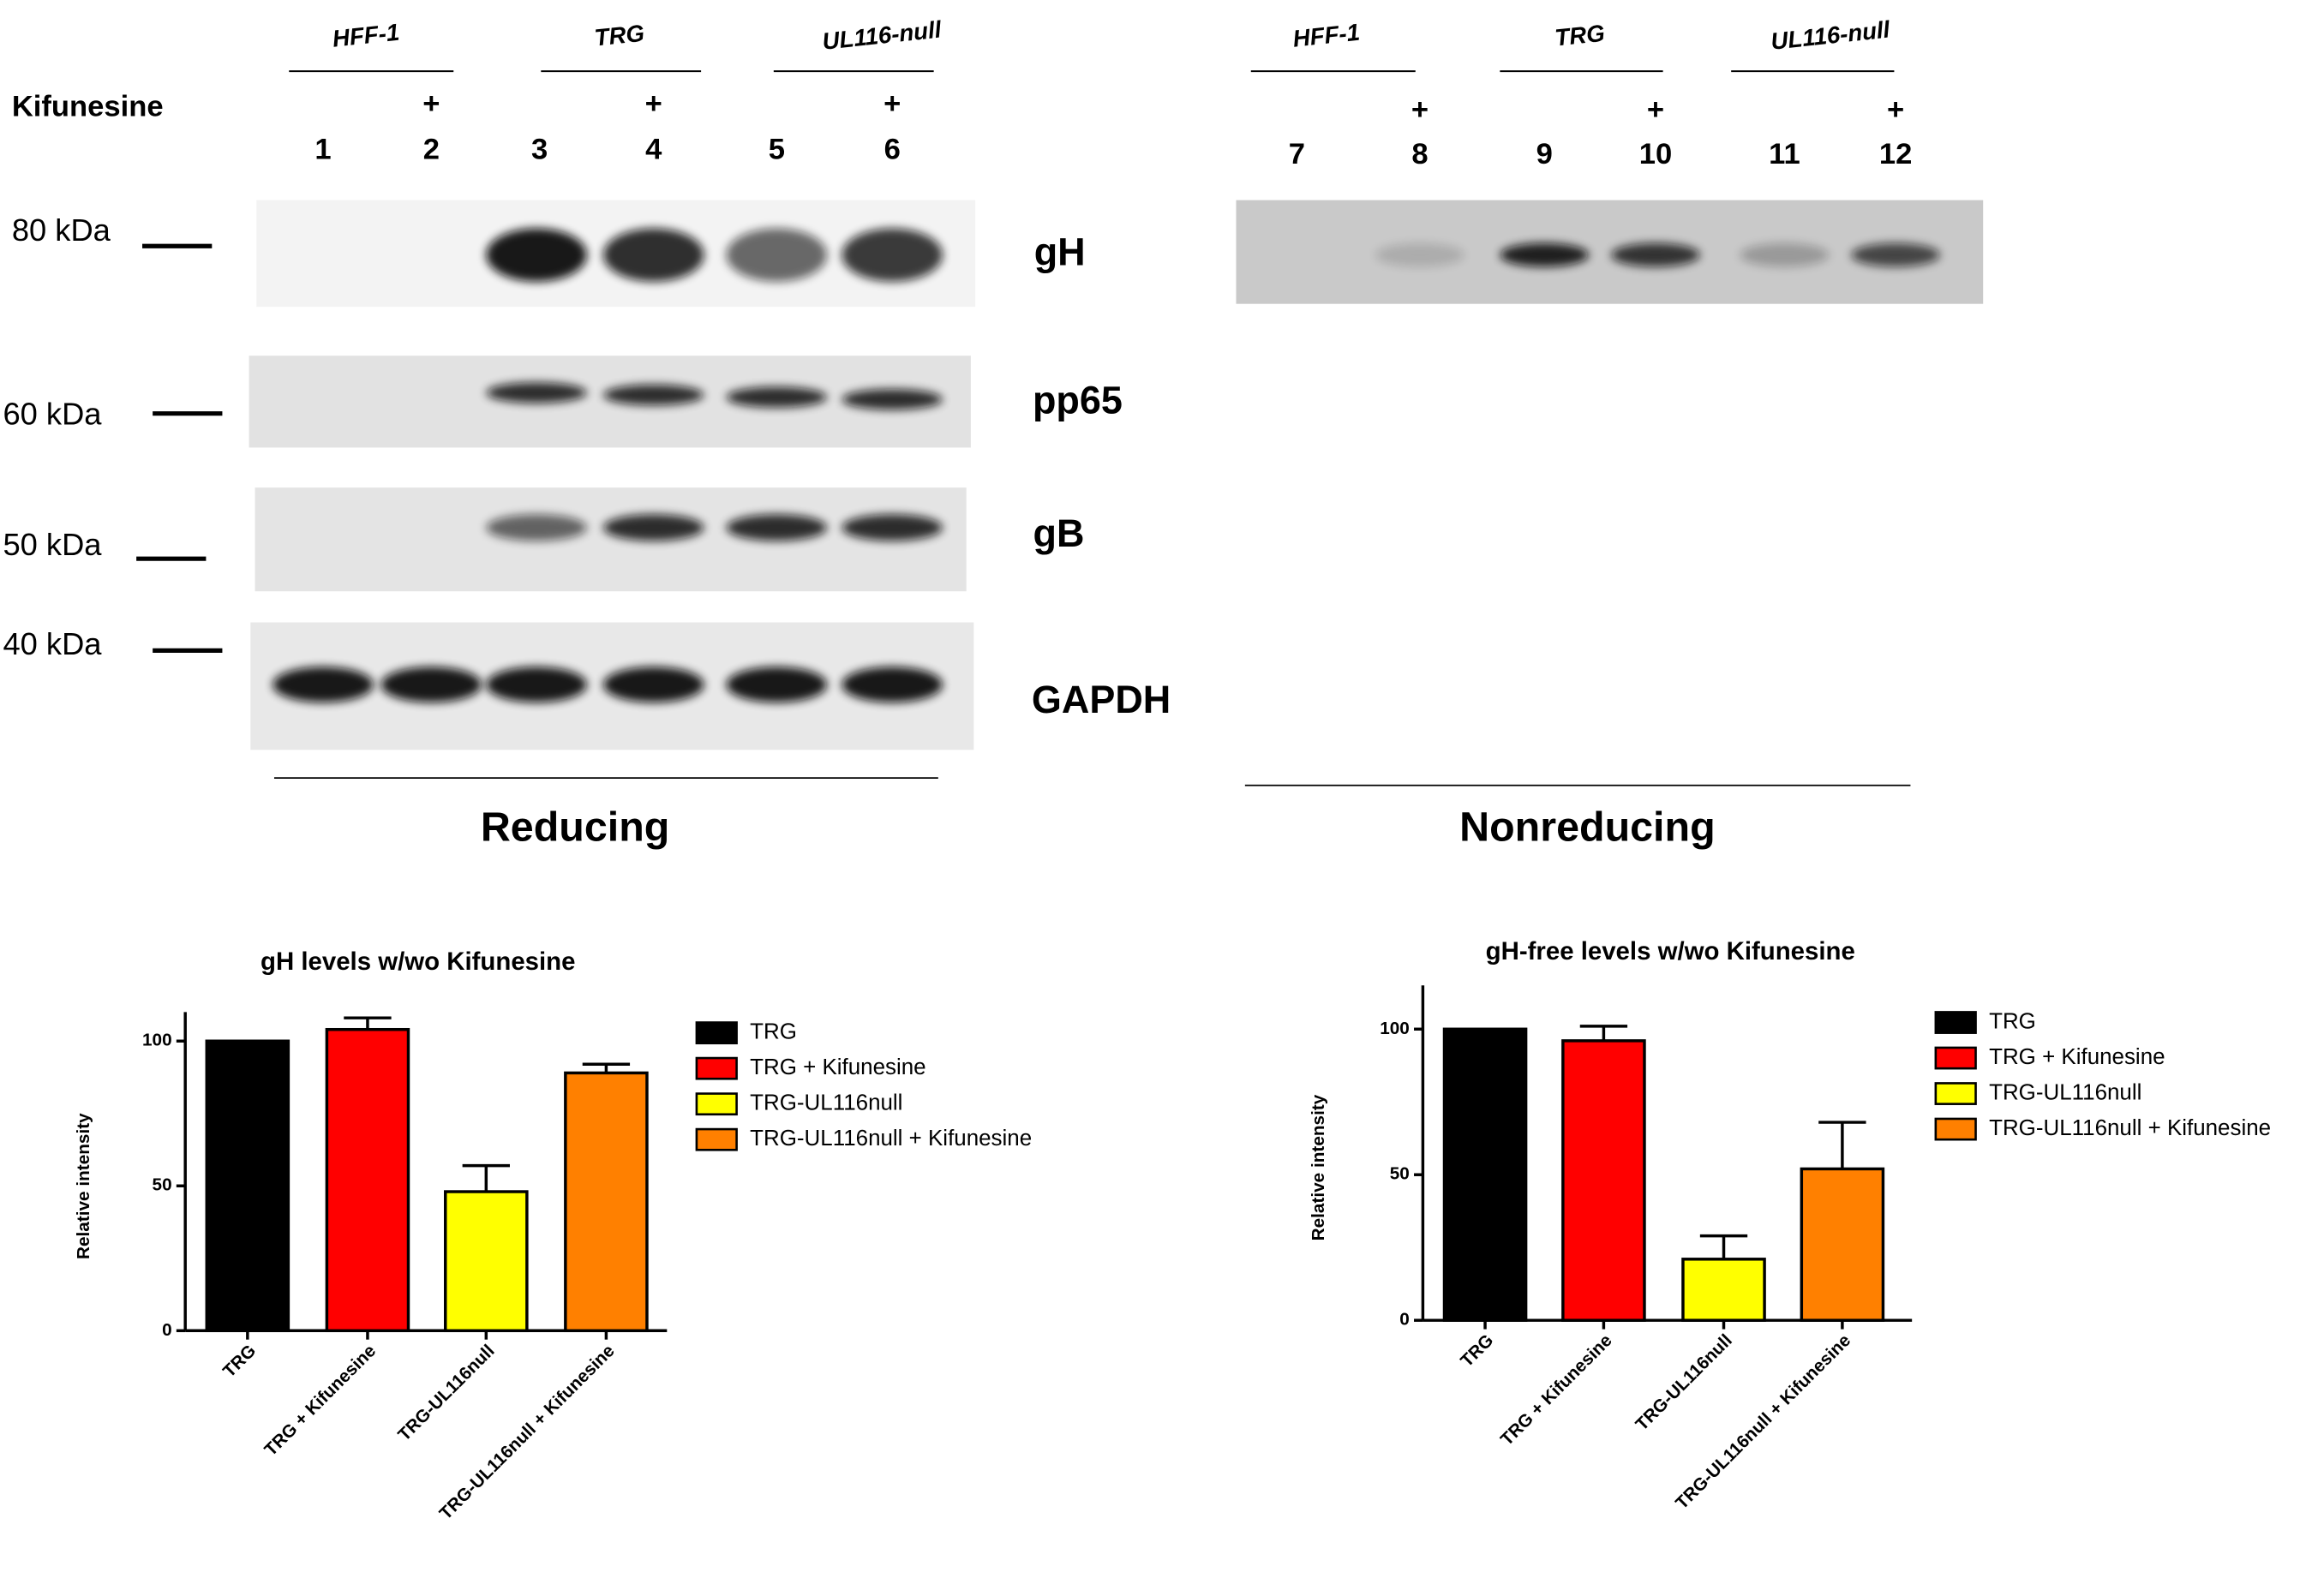  Describe the element at coordinates (322, 150) in the screenshot. I see `lane-number: 1` at that location.